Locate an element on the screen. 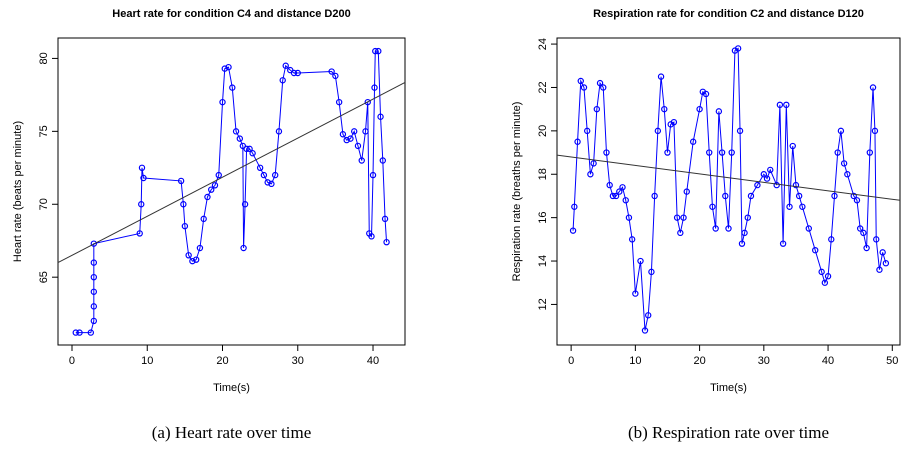 The image size is (904, 452). y-tick-label: 75 is located at coordinates (44, 131).